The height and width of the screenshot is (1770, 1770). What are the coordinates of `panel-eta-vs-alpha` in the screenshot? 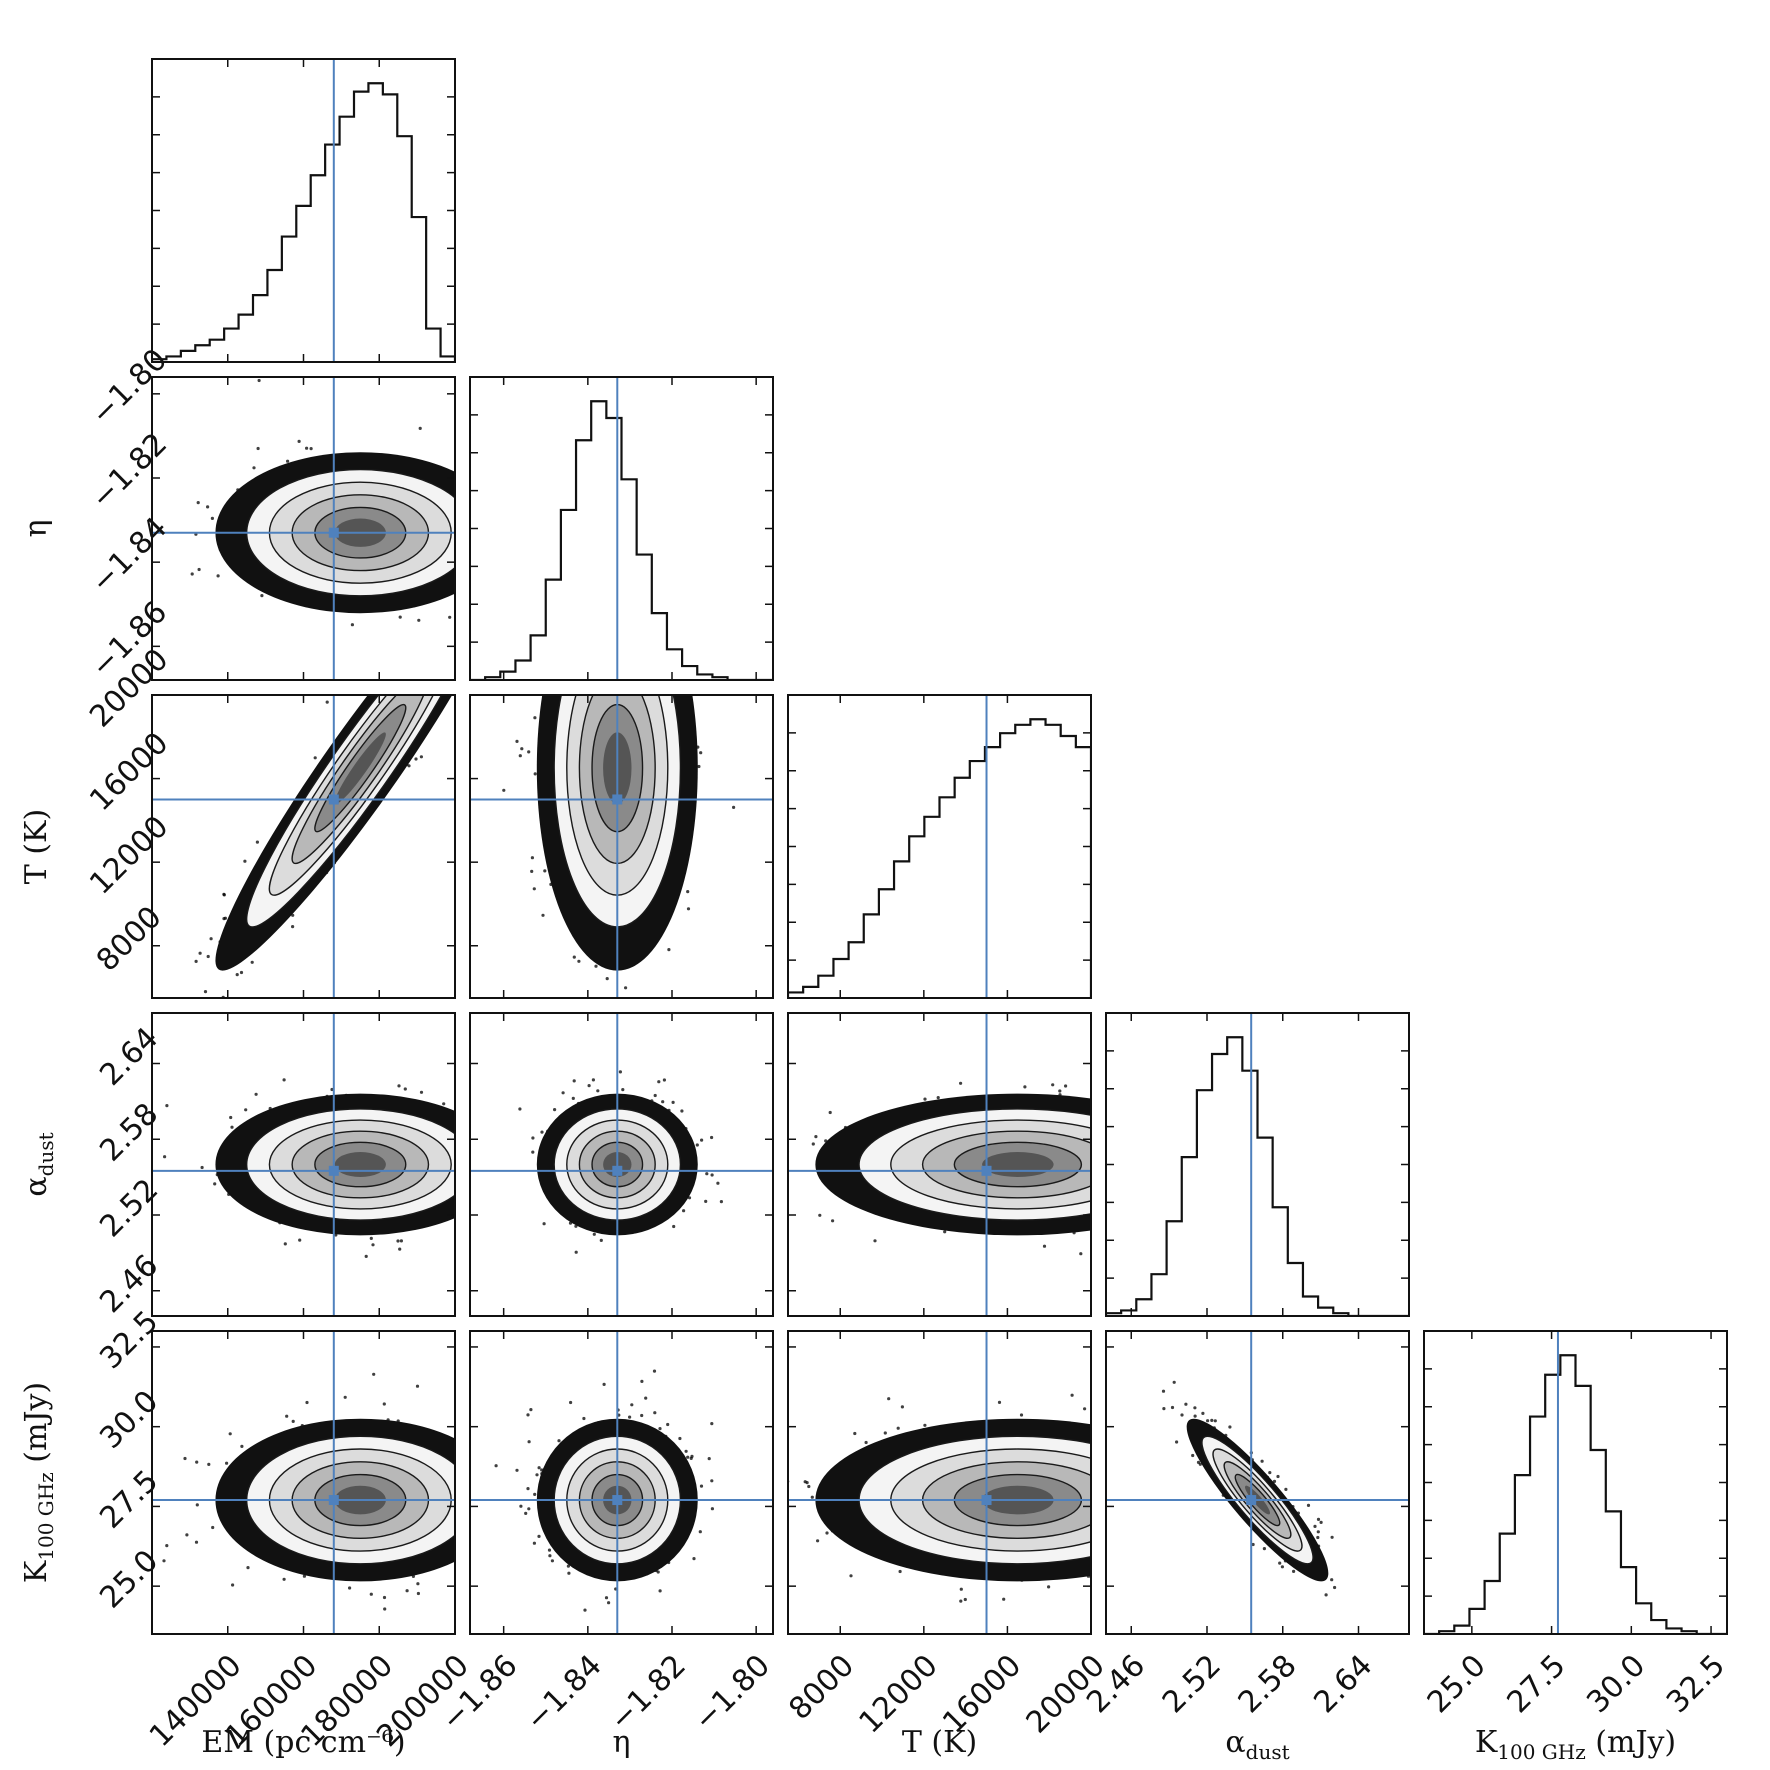 It's located at (621, 1164).